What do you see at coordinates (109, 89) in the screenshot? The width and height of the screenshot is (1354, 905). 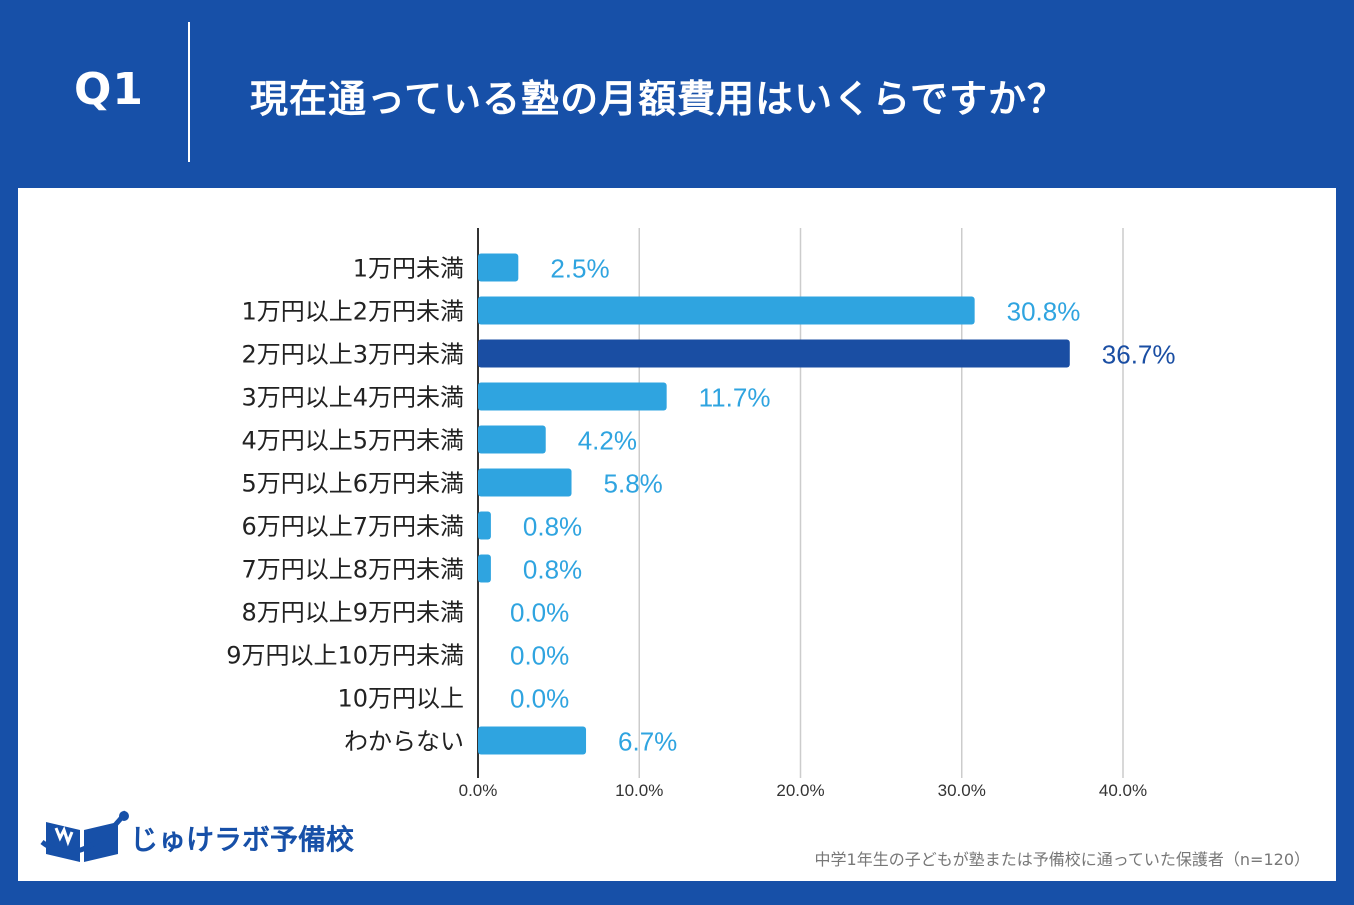 I see `question-number: Q1` at bounding box center [109, 89].